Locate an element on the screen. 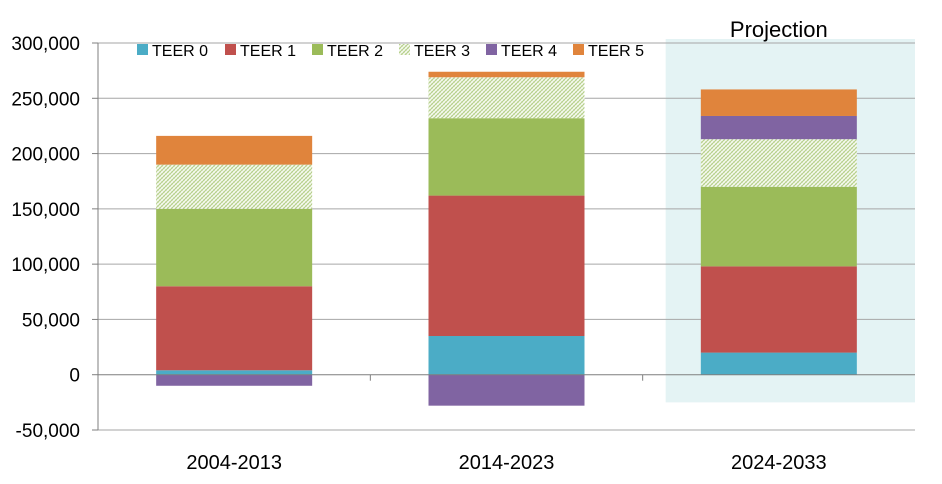  x-category-label: 2014-2023 is located at coordinates (507, 463).